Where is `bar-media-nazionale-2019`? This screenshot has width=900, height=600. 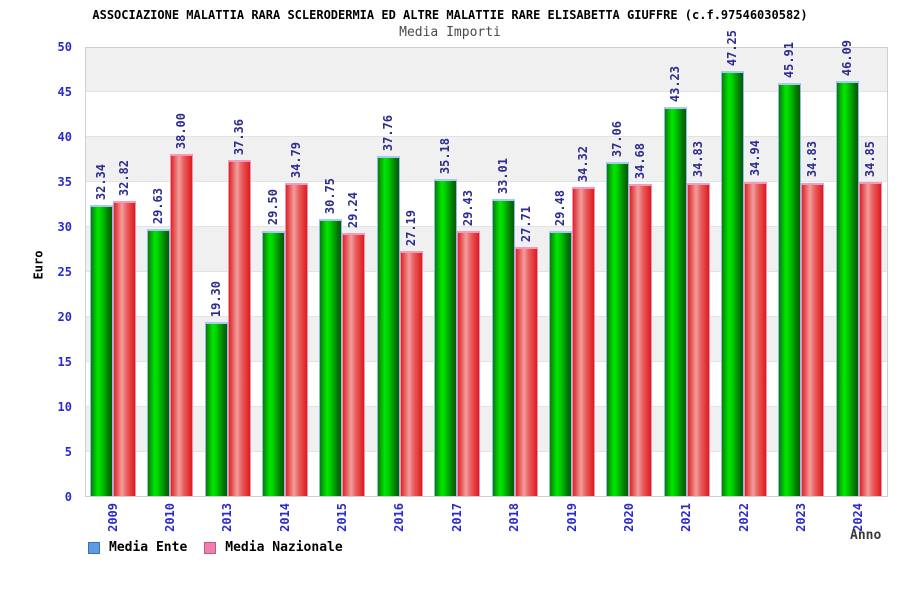
bar-media-nazionale-2019 is located at coordinates (583, 341).